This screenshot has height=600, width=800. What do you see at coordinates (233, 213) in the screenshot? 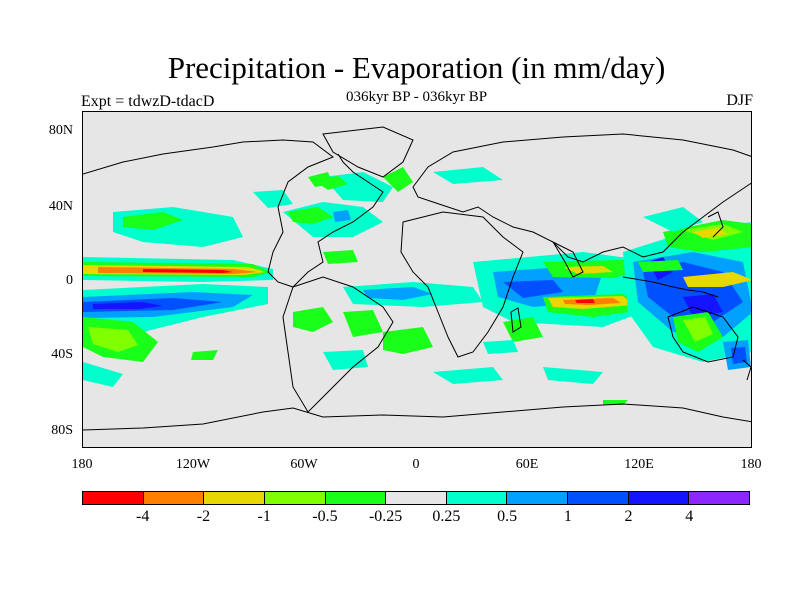
I see `north-america-outline` at bounding box center [233, 213].